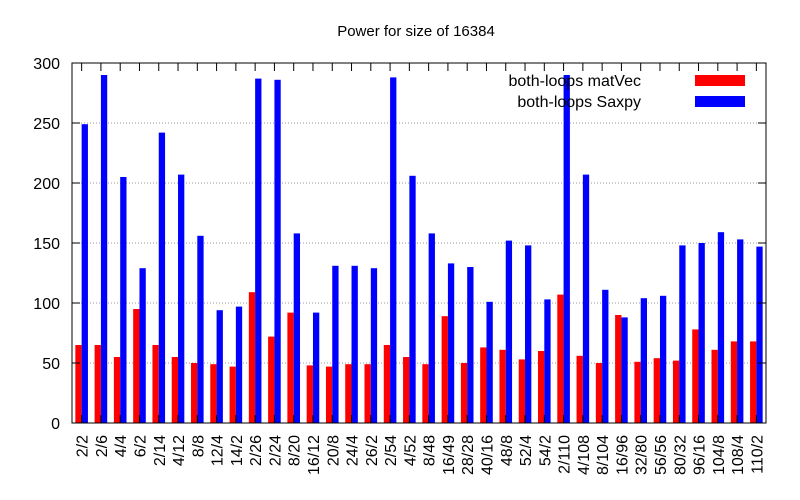 The width and height of the screenshot is (800, 500). Describe the element at coordinates (46, 64) in the screenshot. I see `y-tick-label: 300` at that location.